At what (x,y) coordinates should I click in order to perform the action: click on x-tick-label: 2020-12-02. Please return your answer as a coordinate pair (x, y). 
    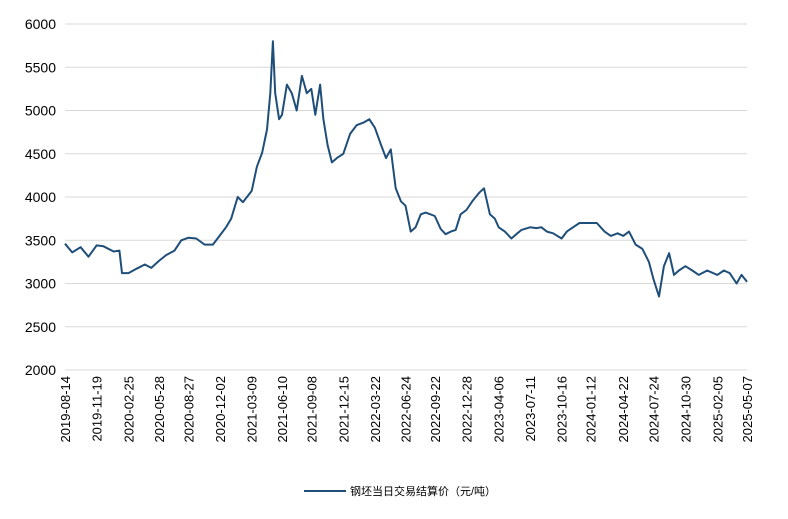
    Looking at the image, I should click on (220, 409).